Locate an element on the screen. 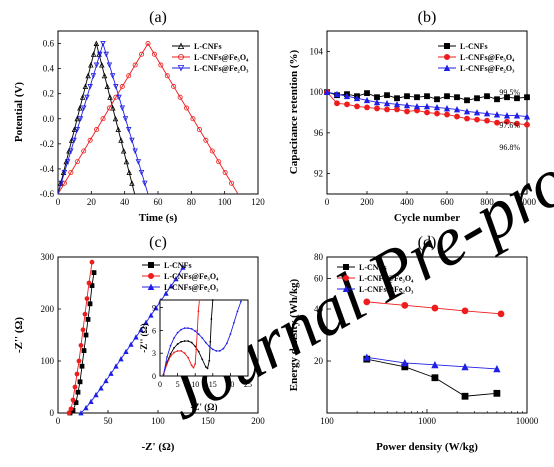  x-axis-title: Power density (W/kg) is located at coordinates (427, 447).